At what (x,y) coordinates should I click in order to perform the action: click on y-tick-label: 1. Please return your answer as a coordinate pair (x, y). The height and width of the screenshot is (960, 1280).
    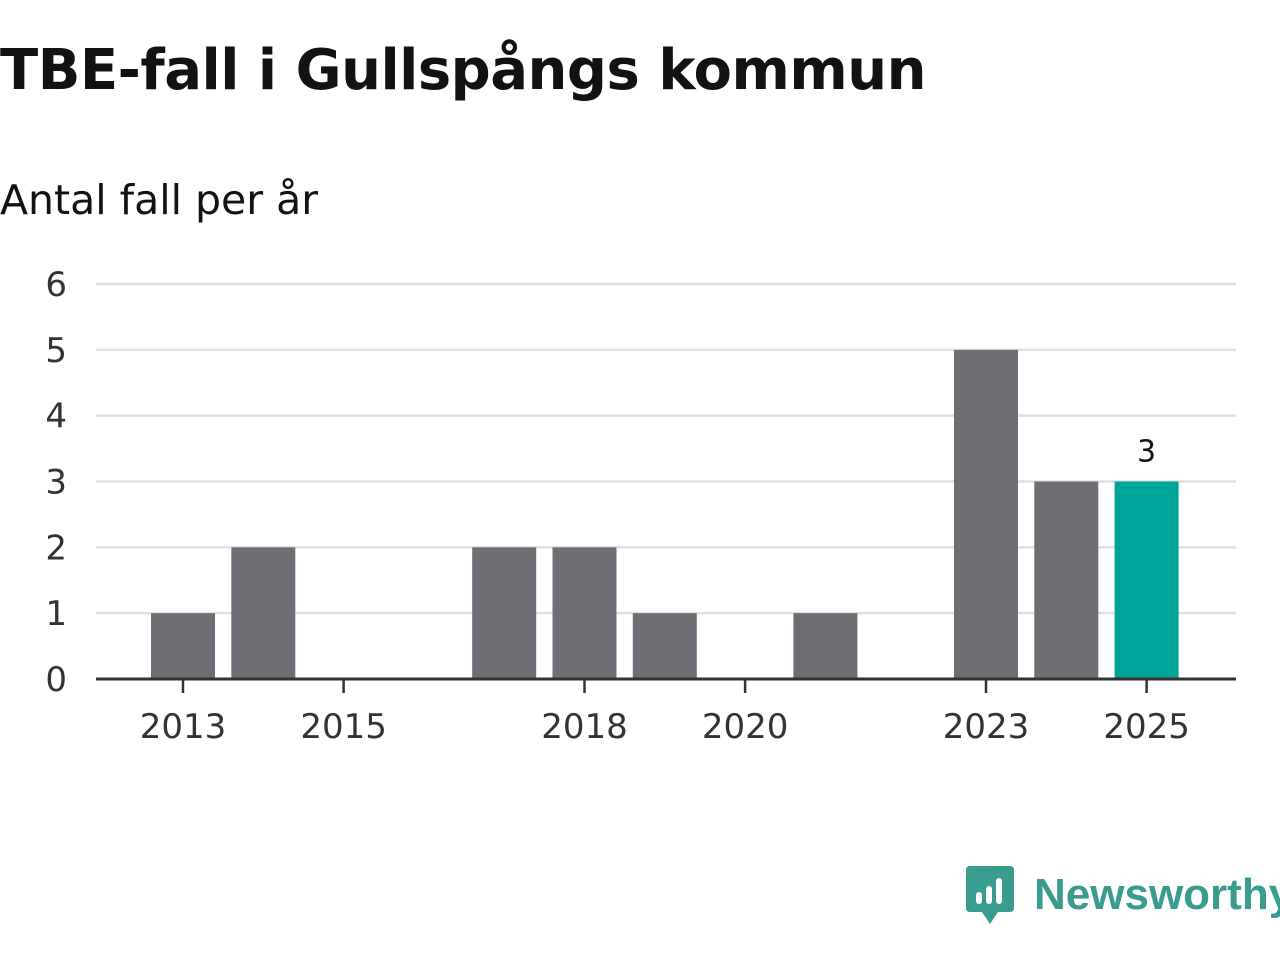
    Looking at the image, I should click on (56, 614).